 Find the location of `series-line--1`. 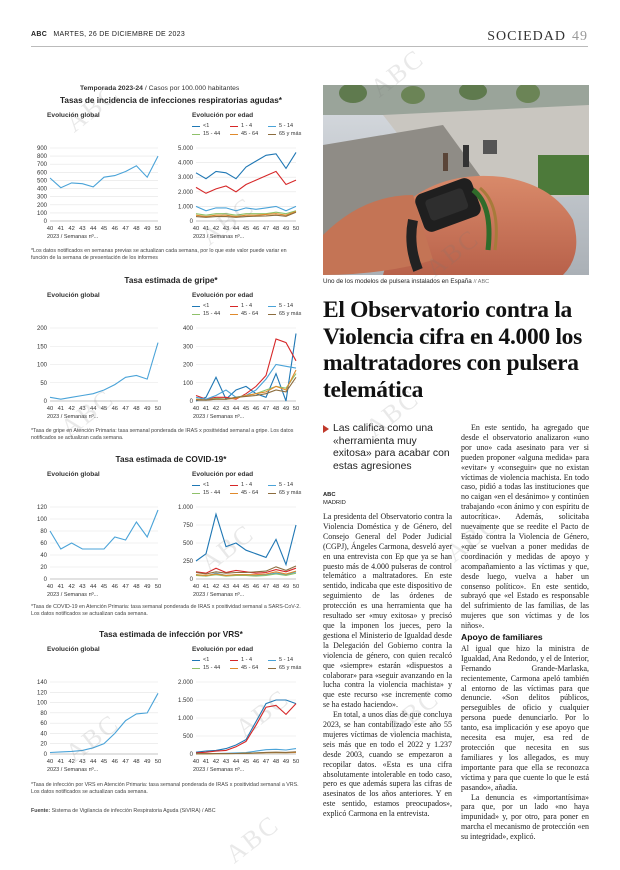

series-line--1 is located at coordinates (246, 726).